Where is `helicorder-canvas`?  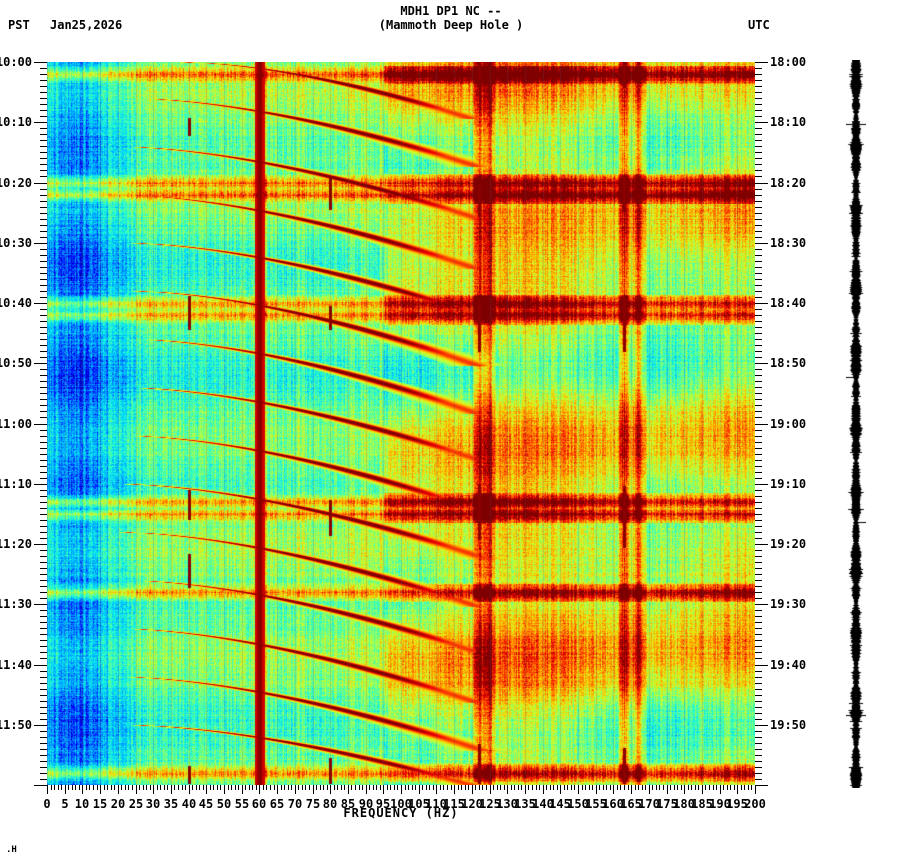 helicorder-canvas is located at coordinates (856, 424).